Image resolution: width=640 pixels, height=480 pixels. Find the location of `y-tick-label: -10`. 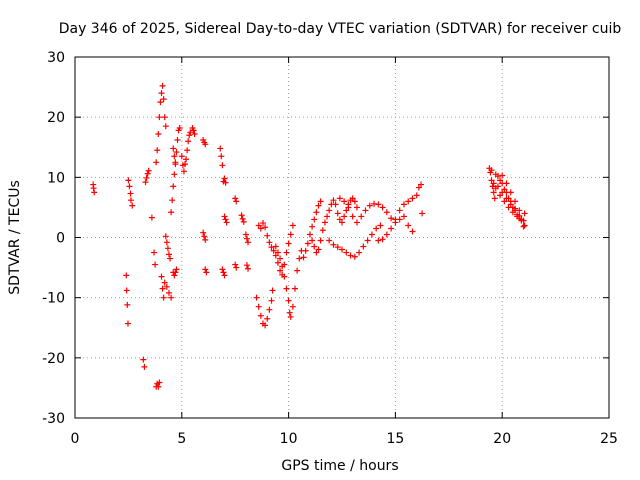

y-tick-label: -10 is located at coordinates (53, 299).